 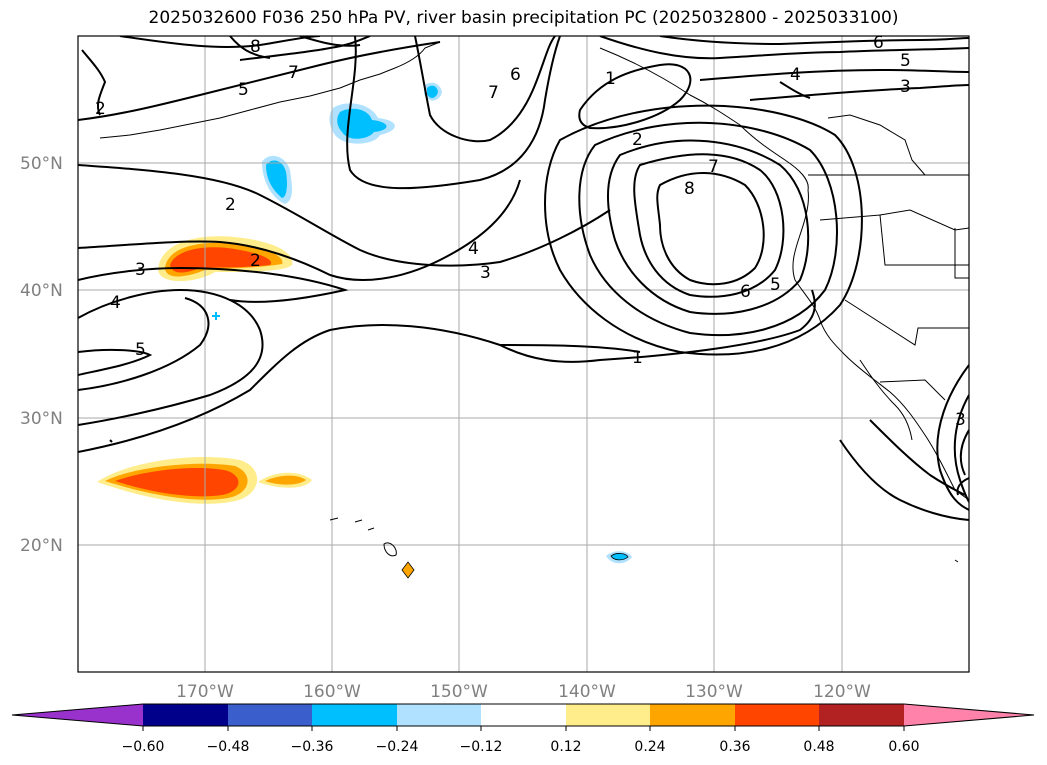 What do you see at coordinates (842, 692) in the screenshot?
I see `lon-label: 120°W` at bounding box center [842, 692].